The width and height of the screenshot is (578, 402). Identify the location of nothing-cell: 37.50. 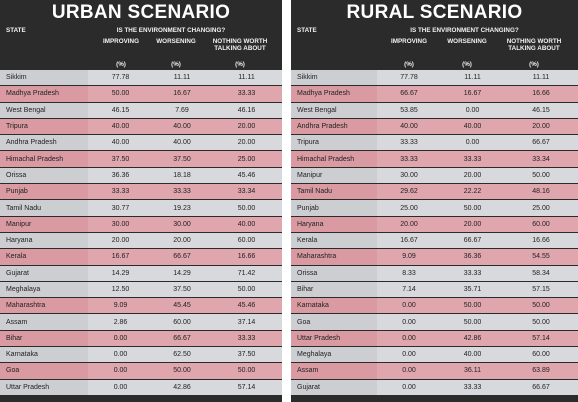
(246, 355).